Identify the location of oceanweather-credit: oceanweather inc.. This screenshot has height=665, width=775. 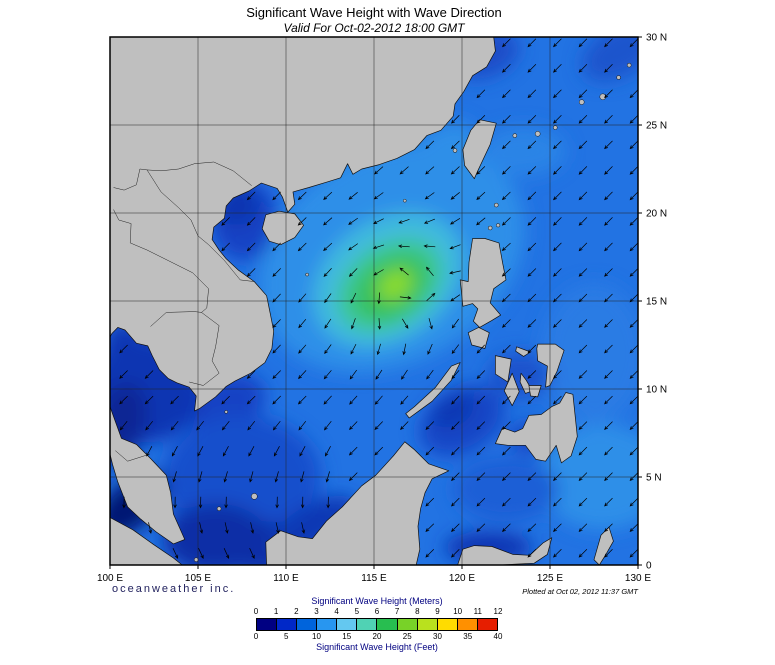
(174, 589).